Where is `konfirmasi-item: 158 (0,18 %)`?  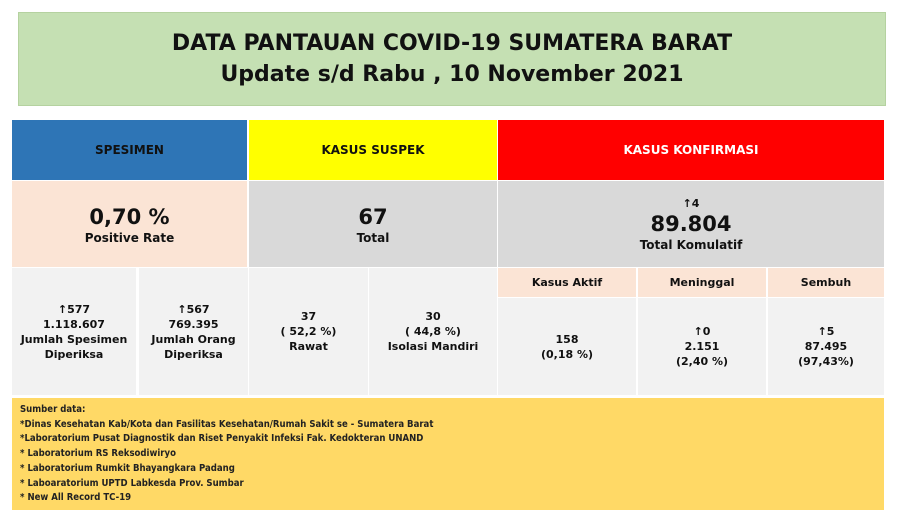 konfirmasi-item: 158 (0,18 %) is located at coordinates (567, 346).